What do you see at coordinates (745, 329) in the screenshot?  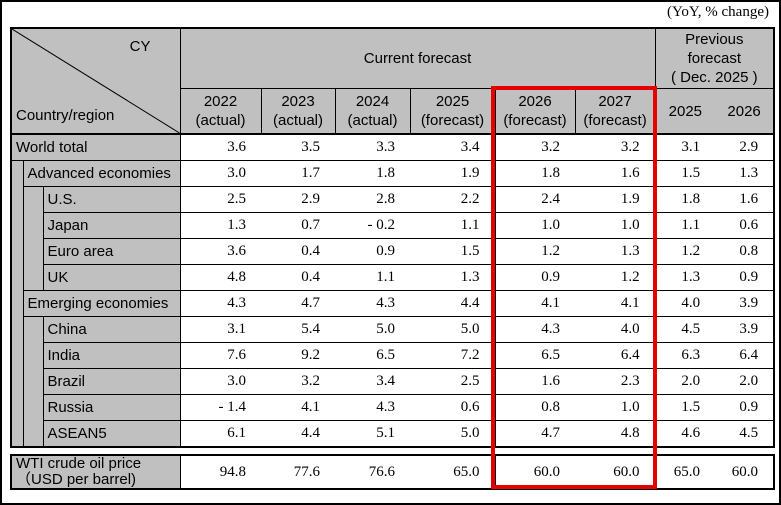 I see `value-cell: 3.9` at bounding box center [745, 329].